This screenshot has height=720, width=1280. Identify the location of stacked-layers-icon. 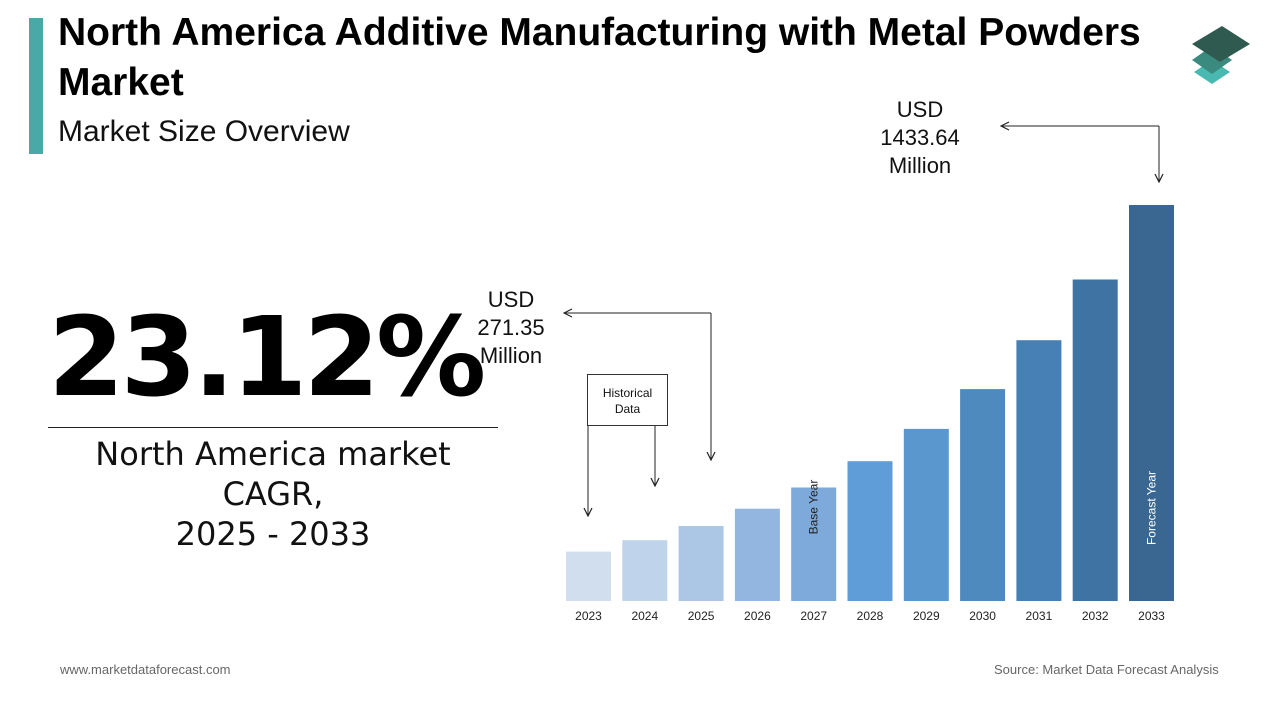
(1221, 55).